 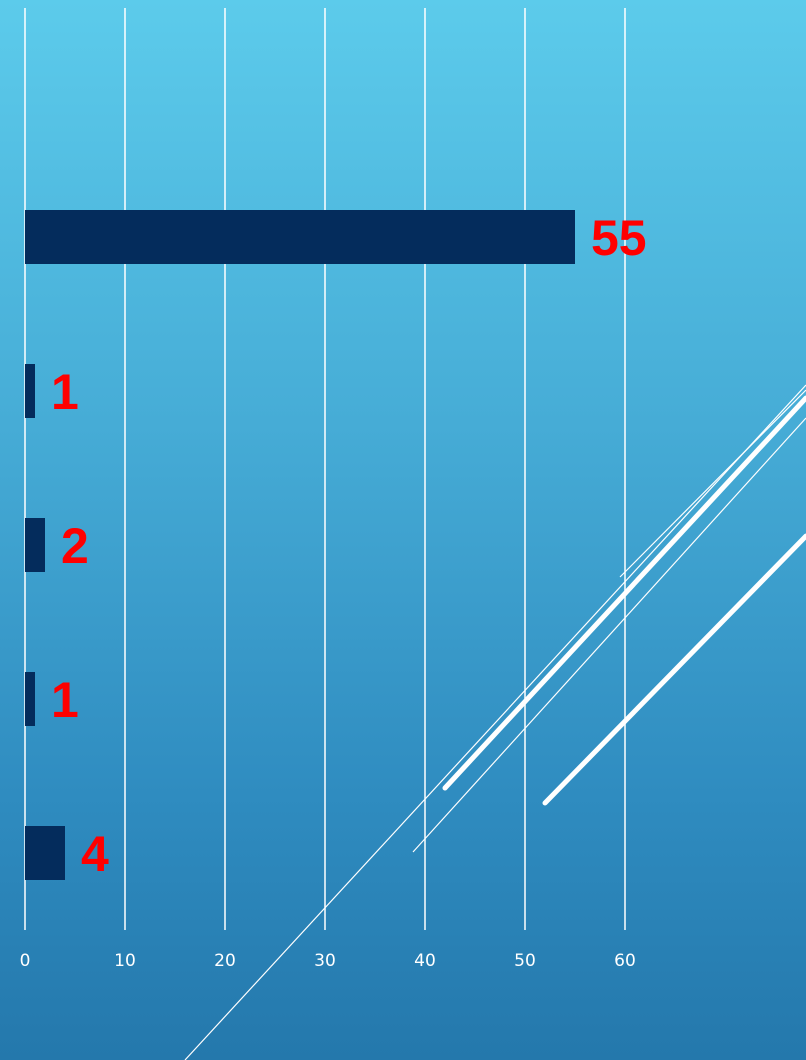 I want to click on x-tick-label: 40, so click(x=425, y=961).